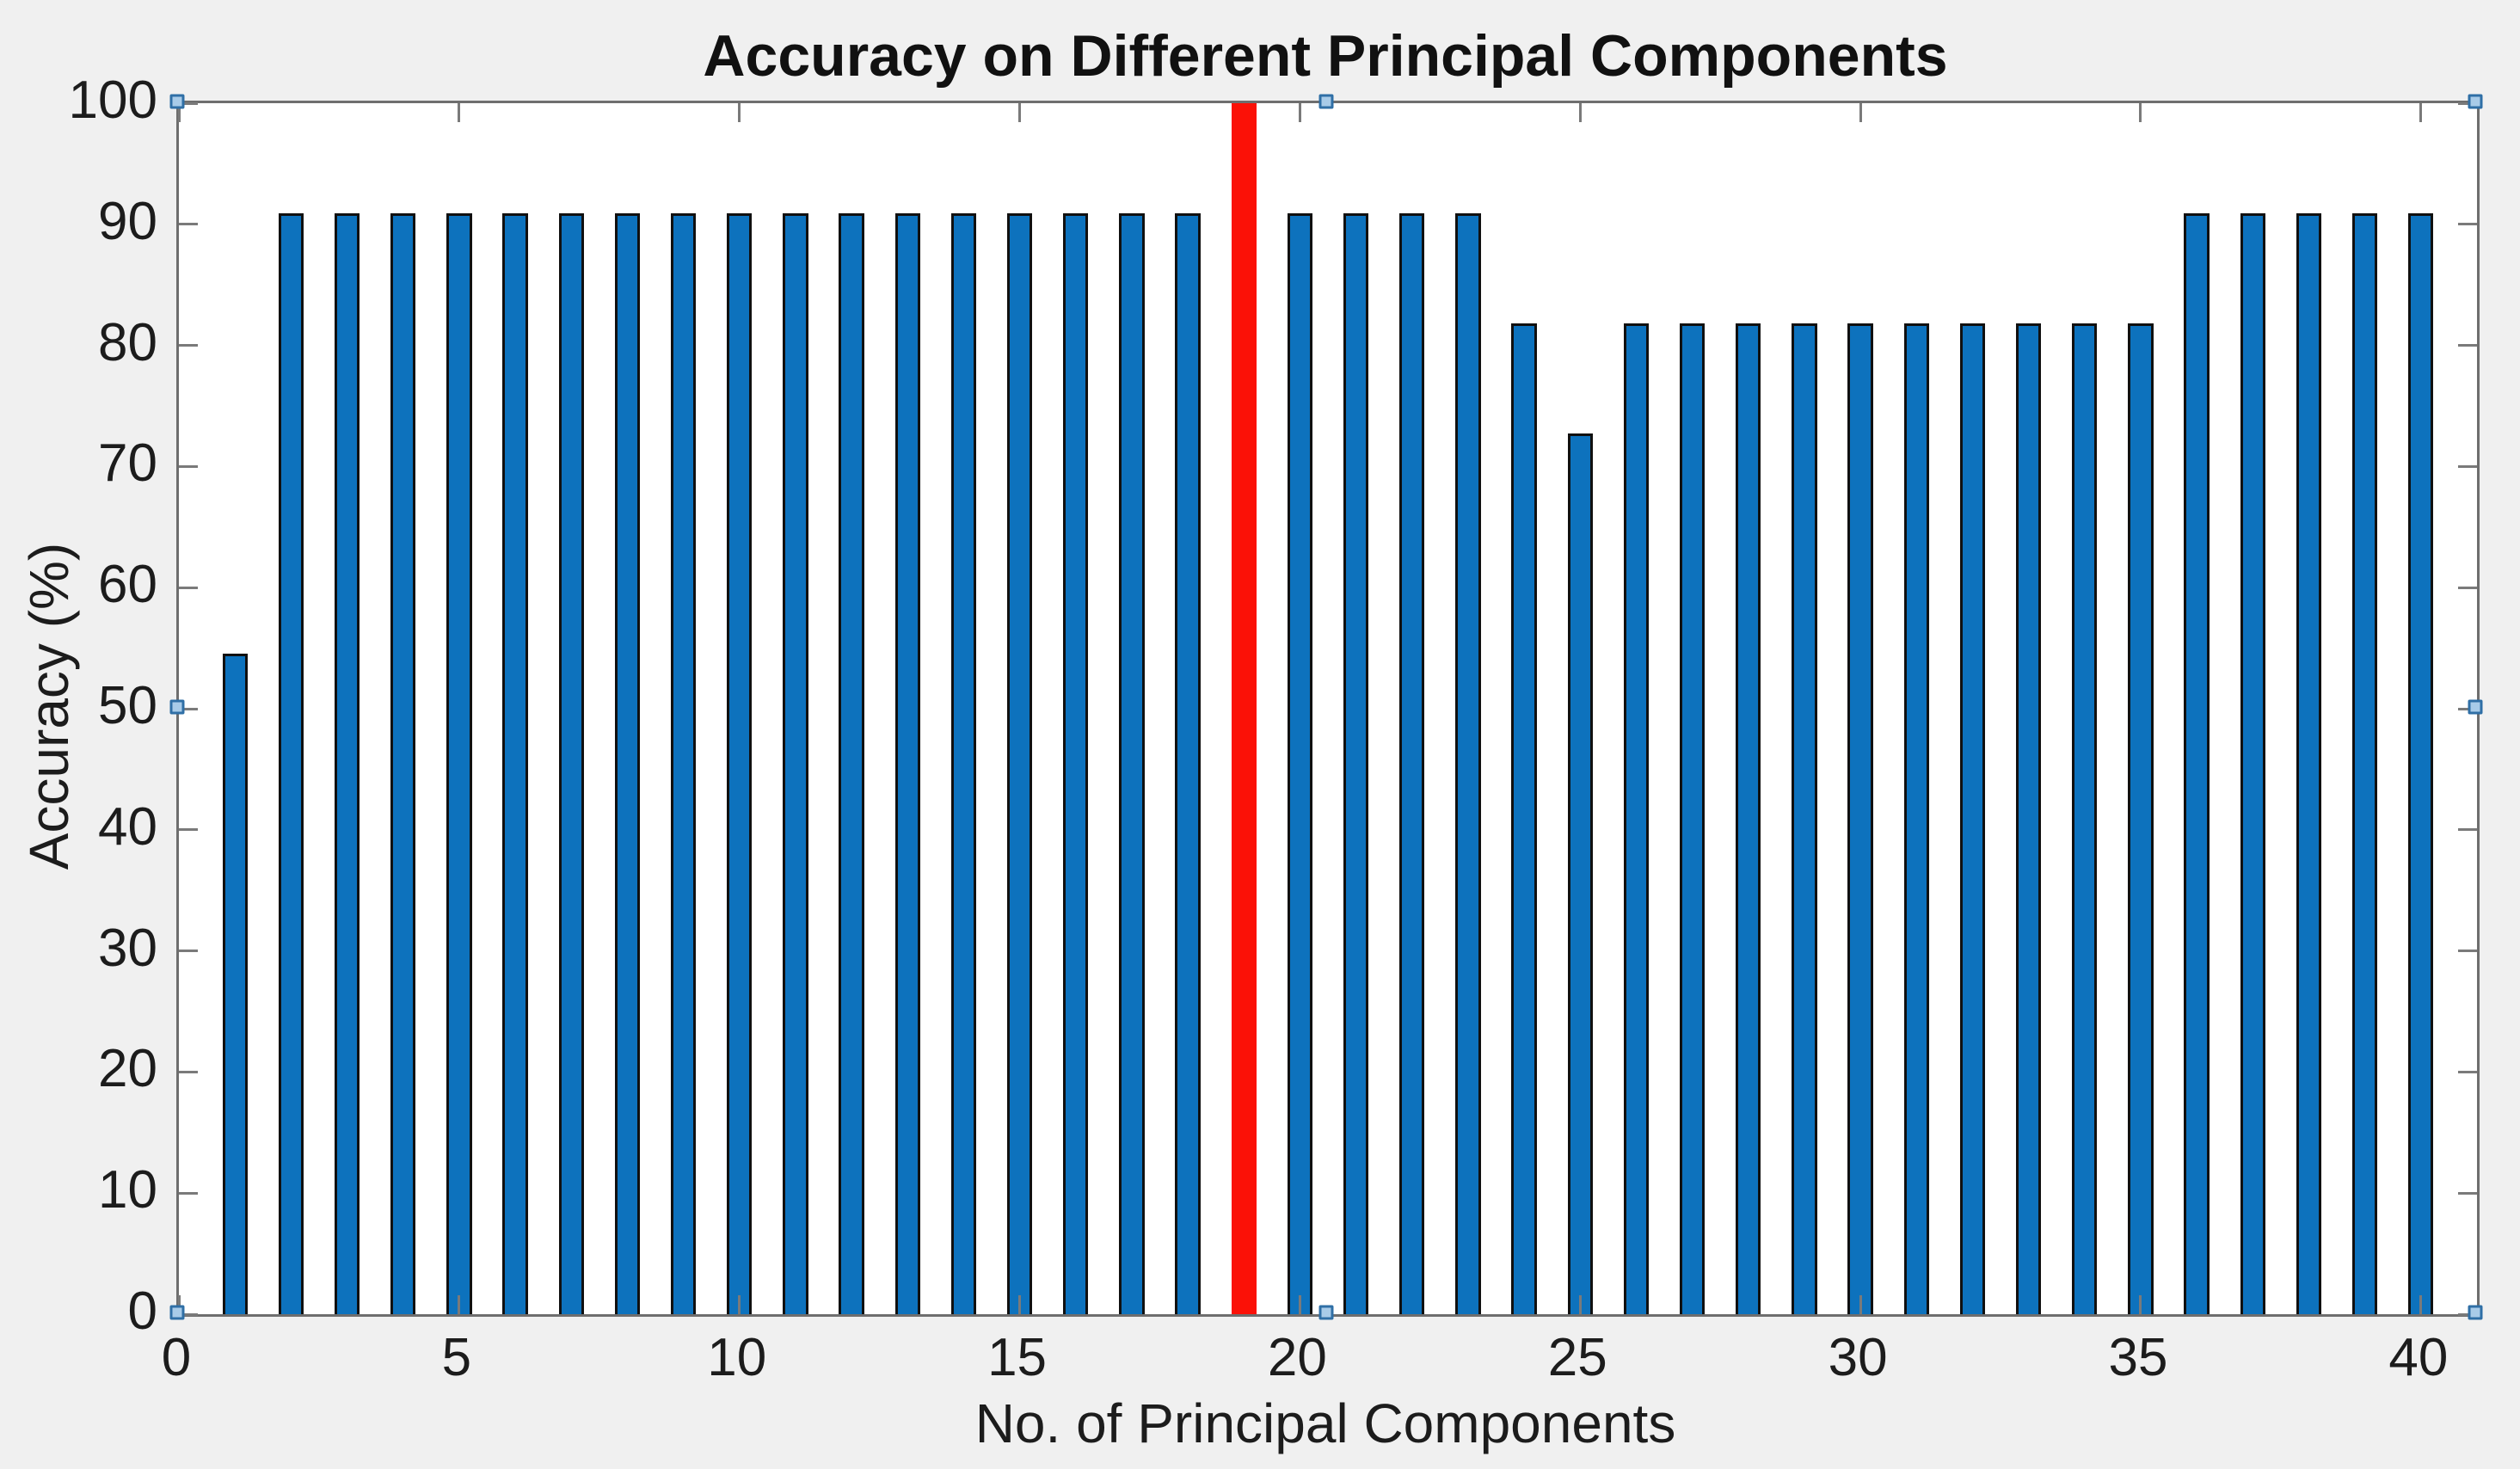 The height and width of the screenshot is (1469, 2520). Describe the element at coordinates (347, 763) in the screenshot. I see `bar-x3` at that location.